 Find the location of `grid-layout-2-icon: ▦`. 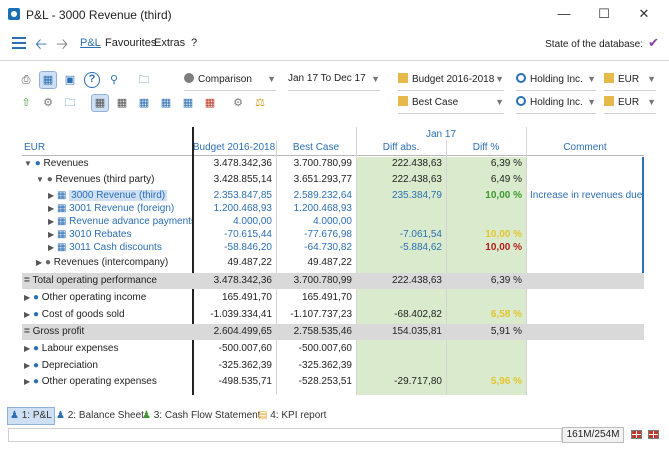

grid-layout-2-icon: ▦ is located at coordinates (122, 103).